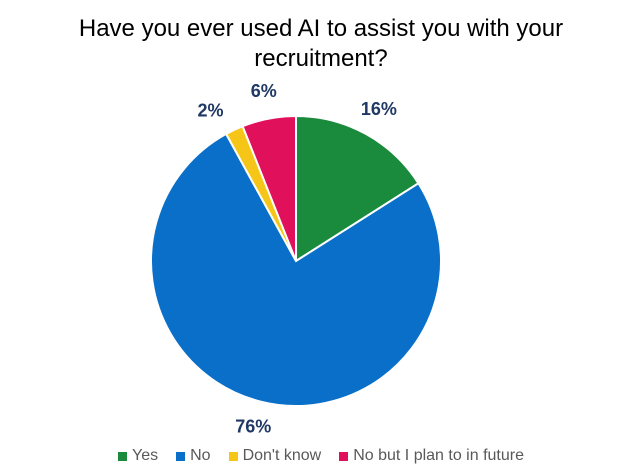  What do you see at coordinates (379, 109) in the screenshot?
I see `value-label: 16%` at bounding box center [379, 109].